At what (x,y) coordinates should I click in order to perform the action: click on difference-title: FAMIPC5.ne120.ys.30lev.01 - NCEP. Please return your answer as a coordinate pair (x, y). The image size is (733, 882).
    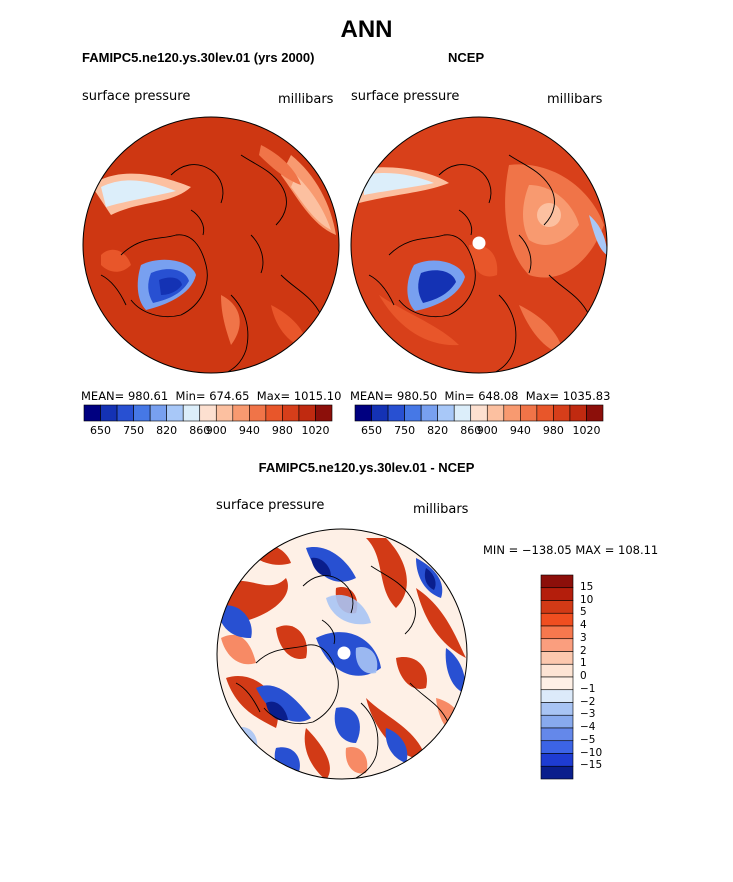
    Looking at the image, I should click on (366, 467).